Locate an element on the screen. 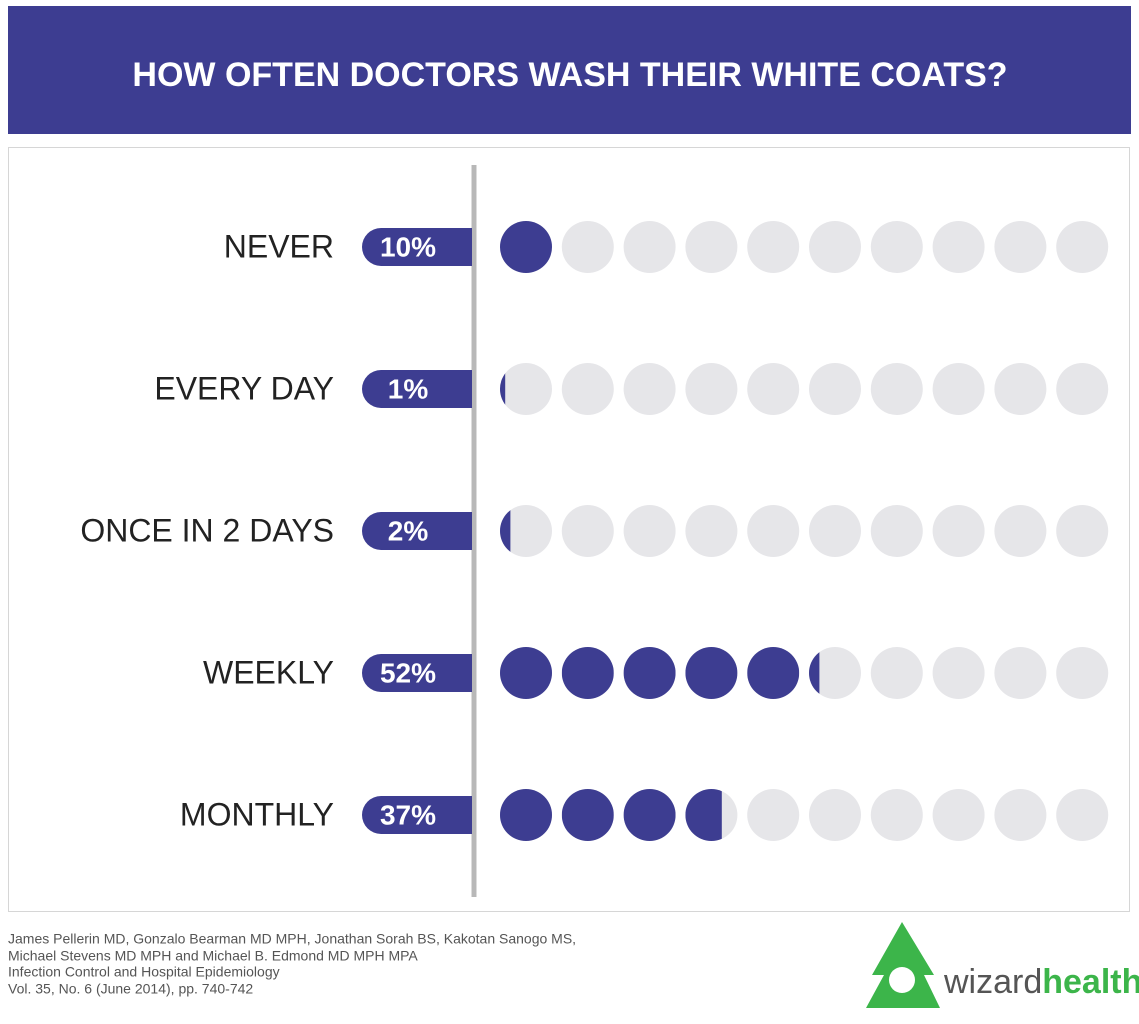 The height and width of the screenshot is (1024, 1139). category-label: NEVER is located at coordinates (279, 246).